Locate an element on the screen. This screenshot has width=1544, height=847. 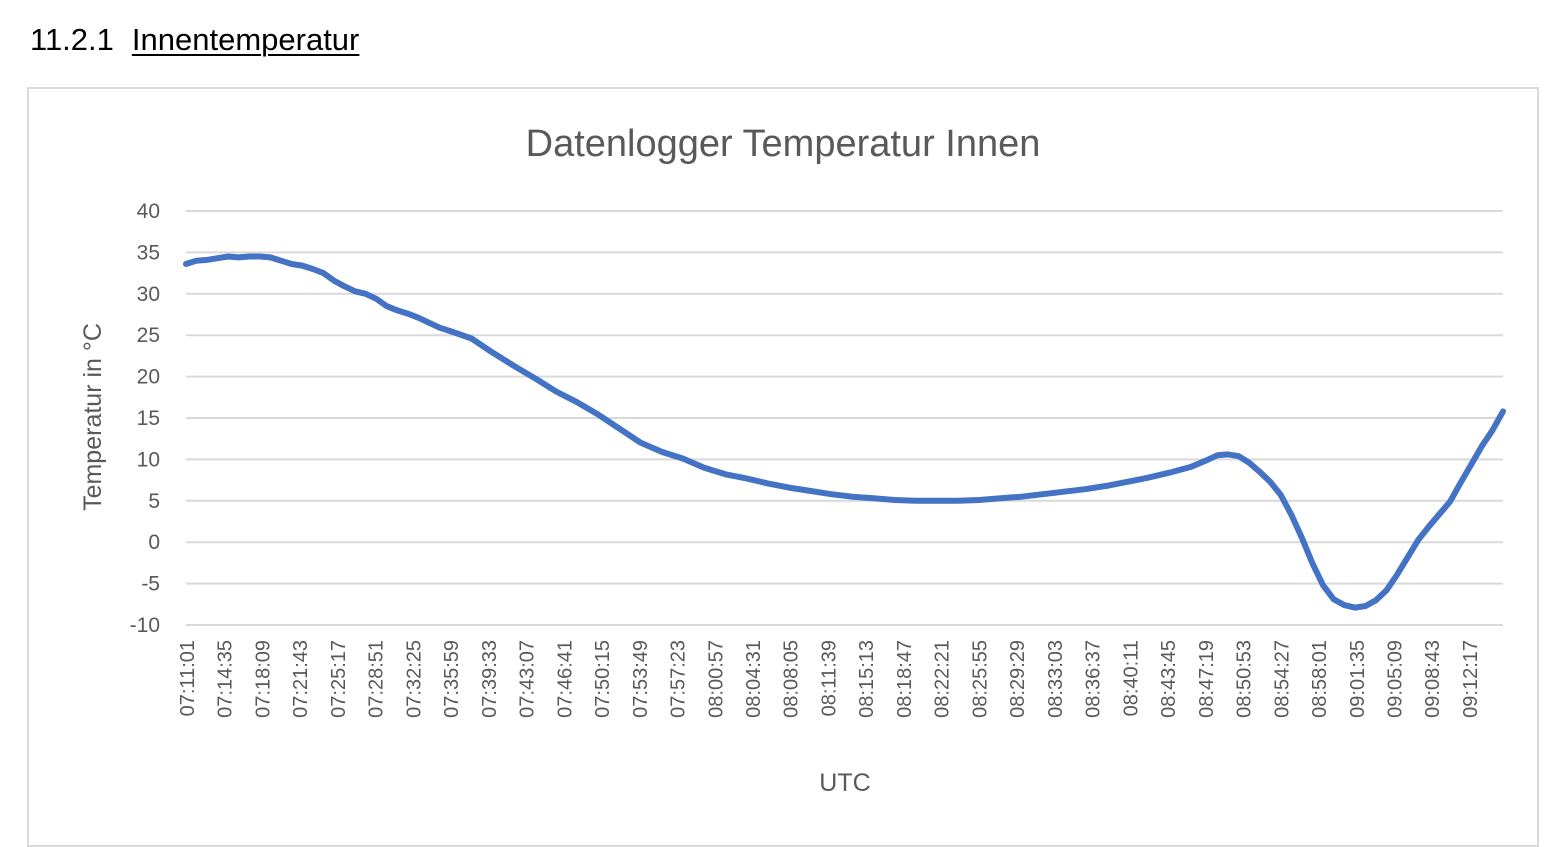
x-tick-label: 08:08:05 is located at coordinates (792, 679).